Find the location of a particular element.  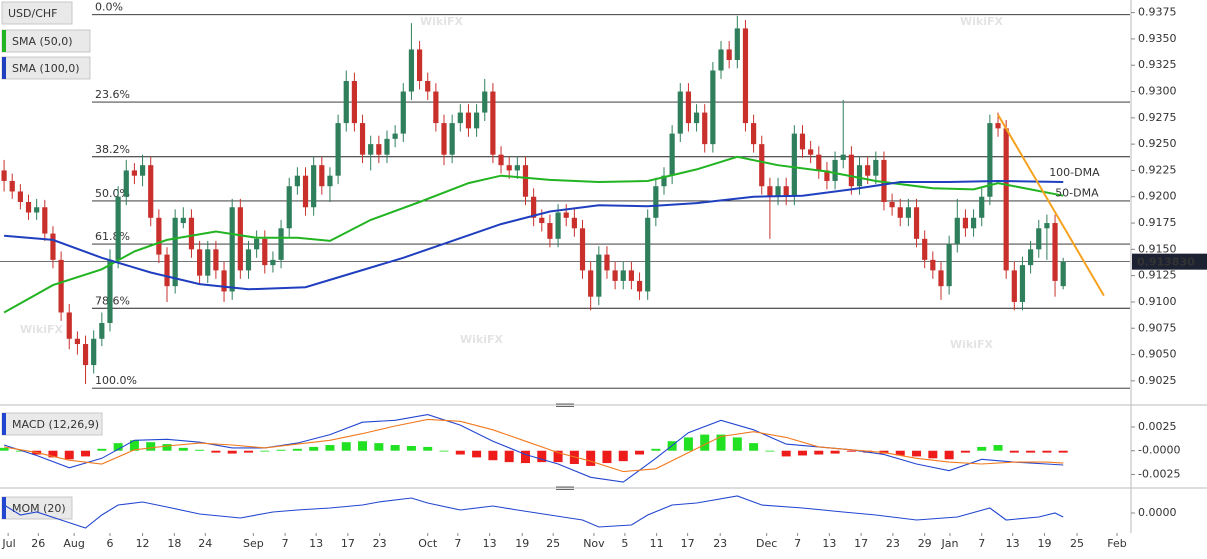

x-tick-label: 25 is located at coordinates (553, 543).